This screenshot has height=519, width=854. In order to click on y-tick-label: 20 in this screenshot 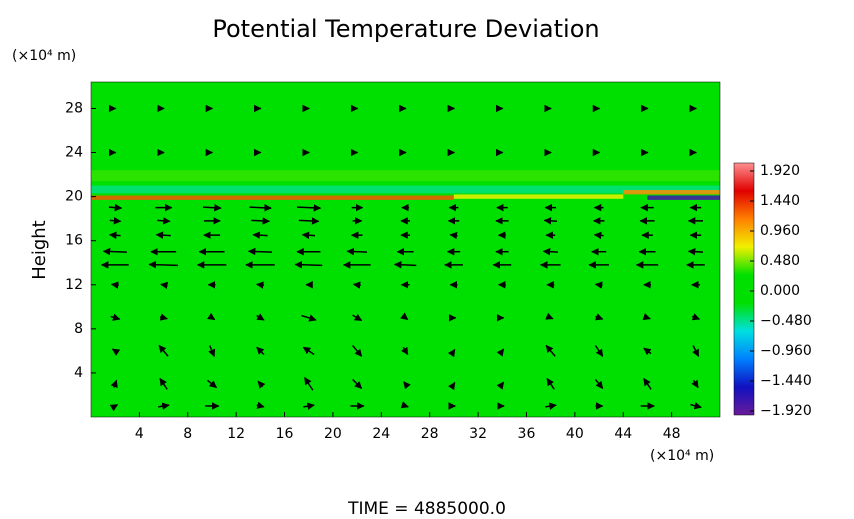, I will do `click(74, 197)`.